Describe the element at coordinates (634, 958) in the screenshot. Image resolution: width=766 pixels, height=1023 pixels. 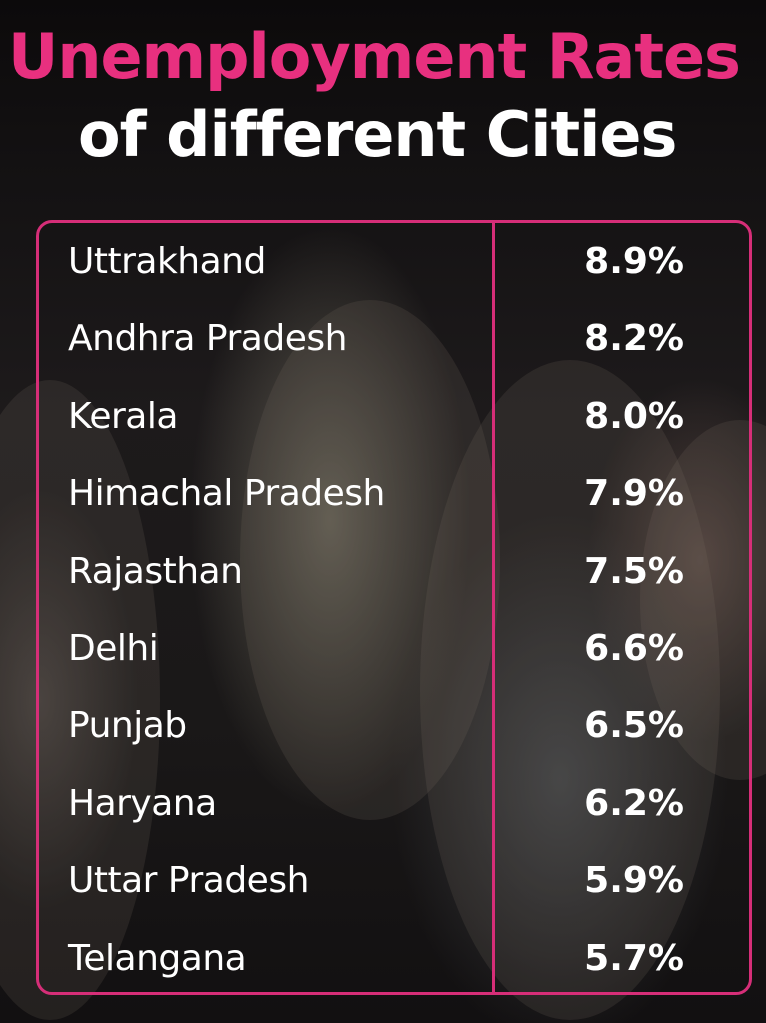
I see `row-value: 5.7%` at that location.